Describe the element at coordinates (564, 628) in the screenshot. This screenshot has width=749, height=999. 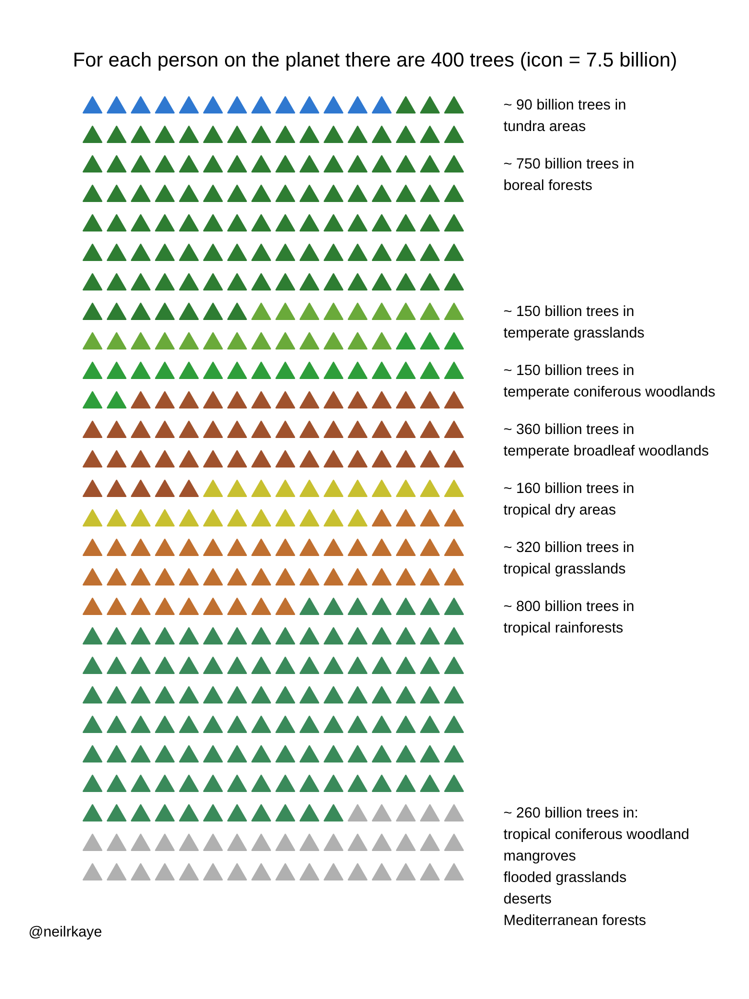
I see `category-label: tropical rainforests` at that location.